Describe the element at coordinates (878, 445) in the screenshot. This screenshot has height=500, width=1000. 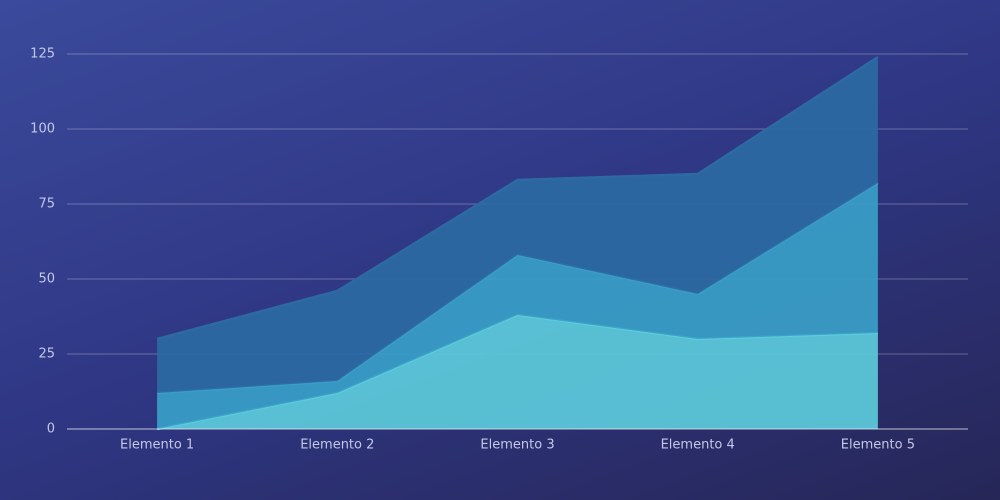
I see `x-tick-label: Elemento 5` at that location.